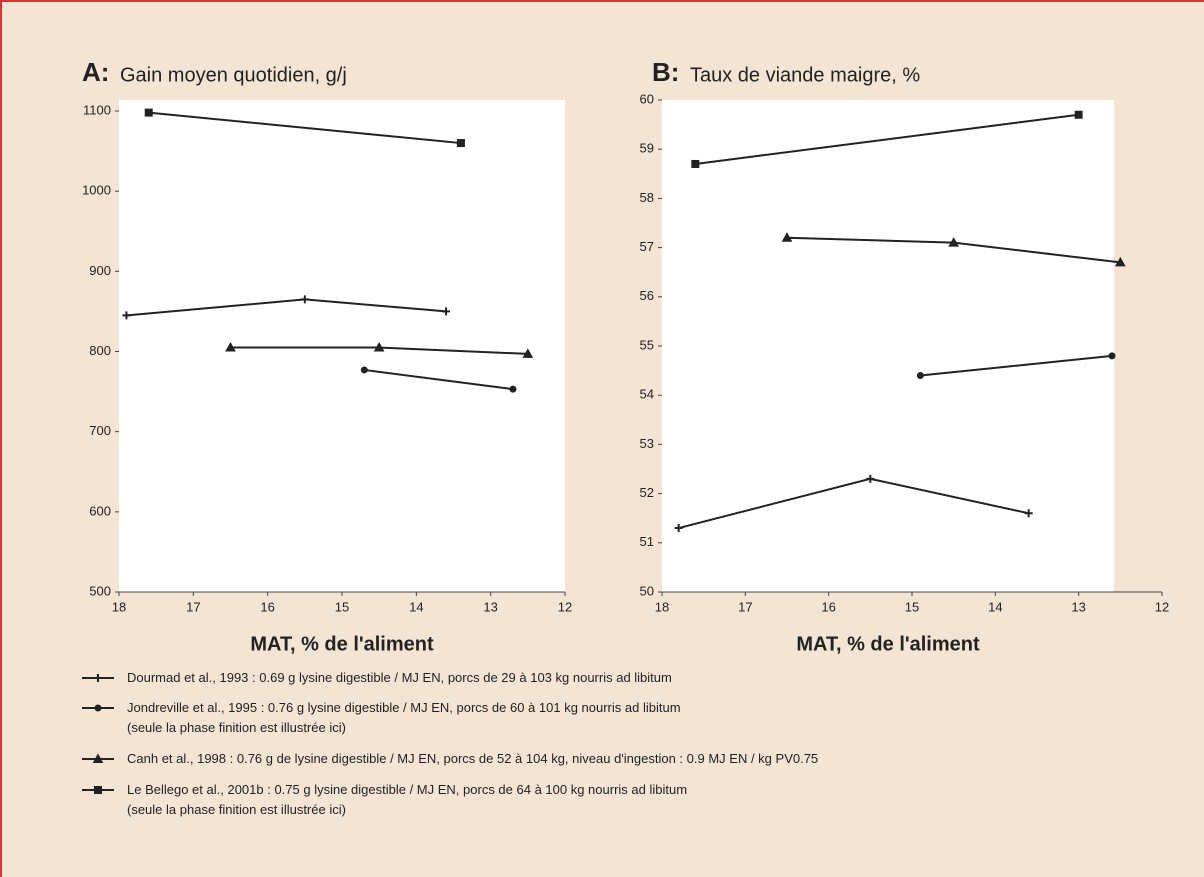  What do you see at coordinates (100, 590) in the screenshot?
I see `y-tick-label: 500` at bounding box center [100, 590].